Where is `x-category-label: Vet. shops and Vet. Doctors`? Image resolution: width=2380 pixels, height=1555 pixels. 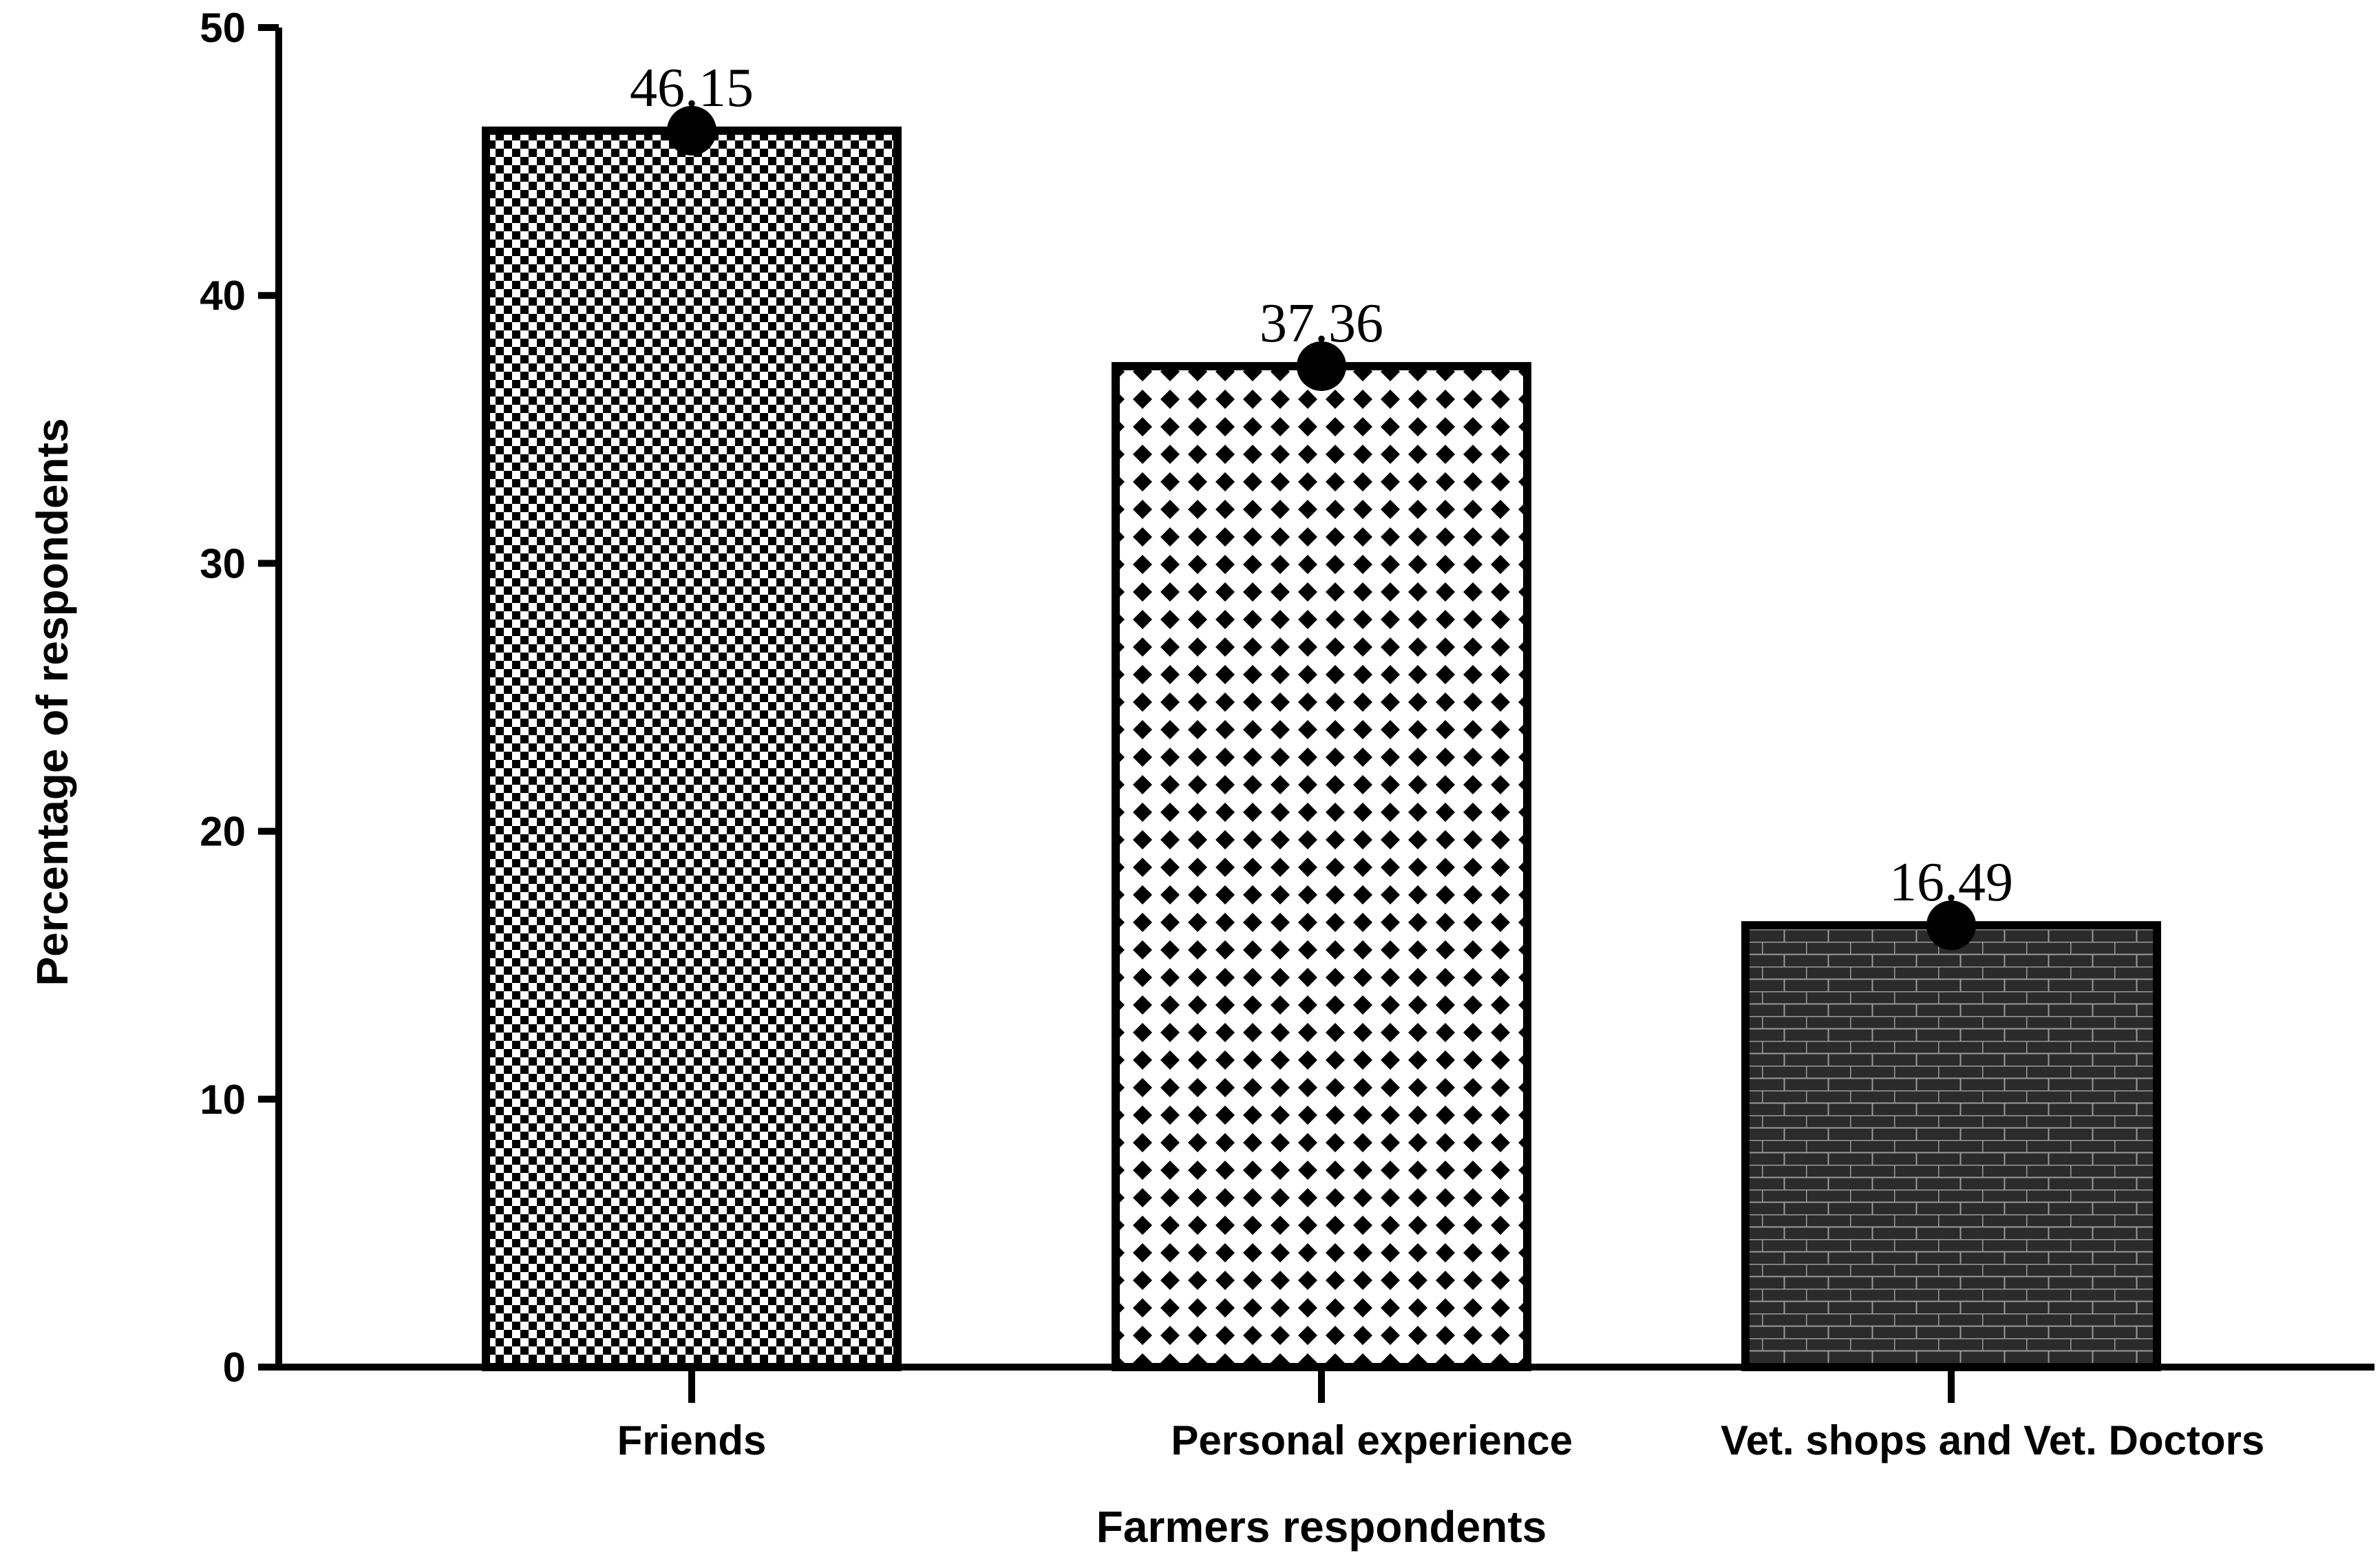
x-category-label: Vet. shops and Vet. Doctors is located at coordinates (1992, 1440).